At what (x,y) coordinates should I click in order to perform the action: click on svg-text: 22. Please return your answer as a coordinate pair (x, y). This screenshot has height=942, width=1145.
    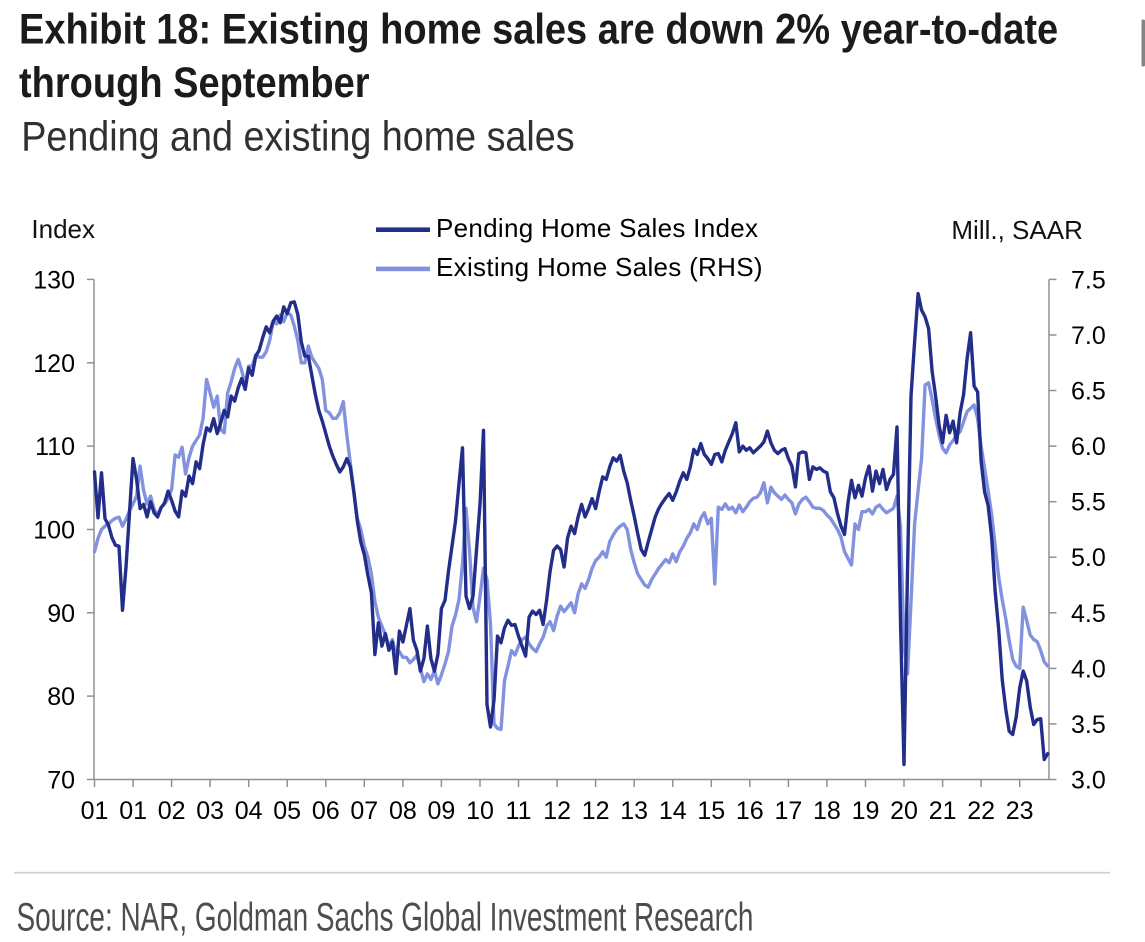
    Looking at the image, I should click on (981, 811).